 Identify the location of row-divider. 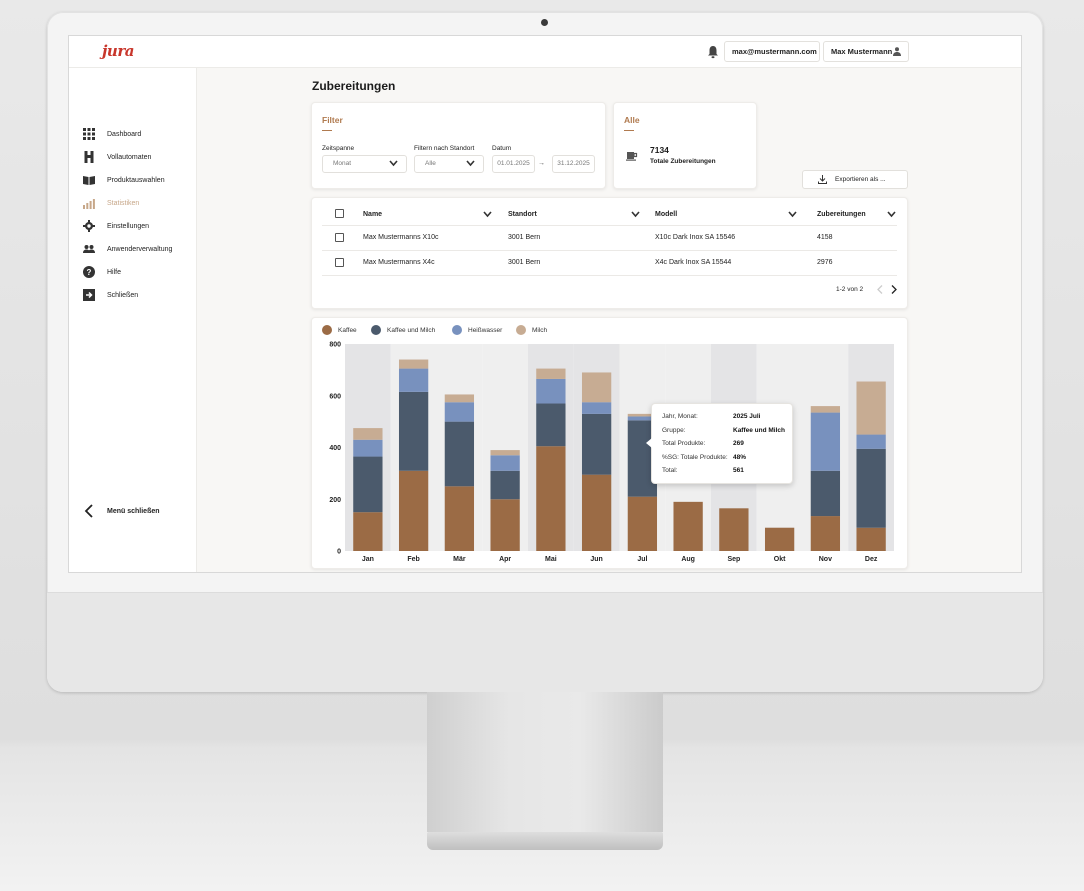
(609, 225).